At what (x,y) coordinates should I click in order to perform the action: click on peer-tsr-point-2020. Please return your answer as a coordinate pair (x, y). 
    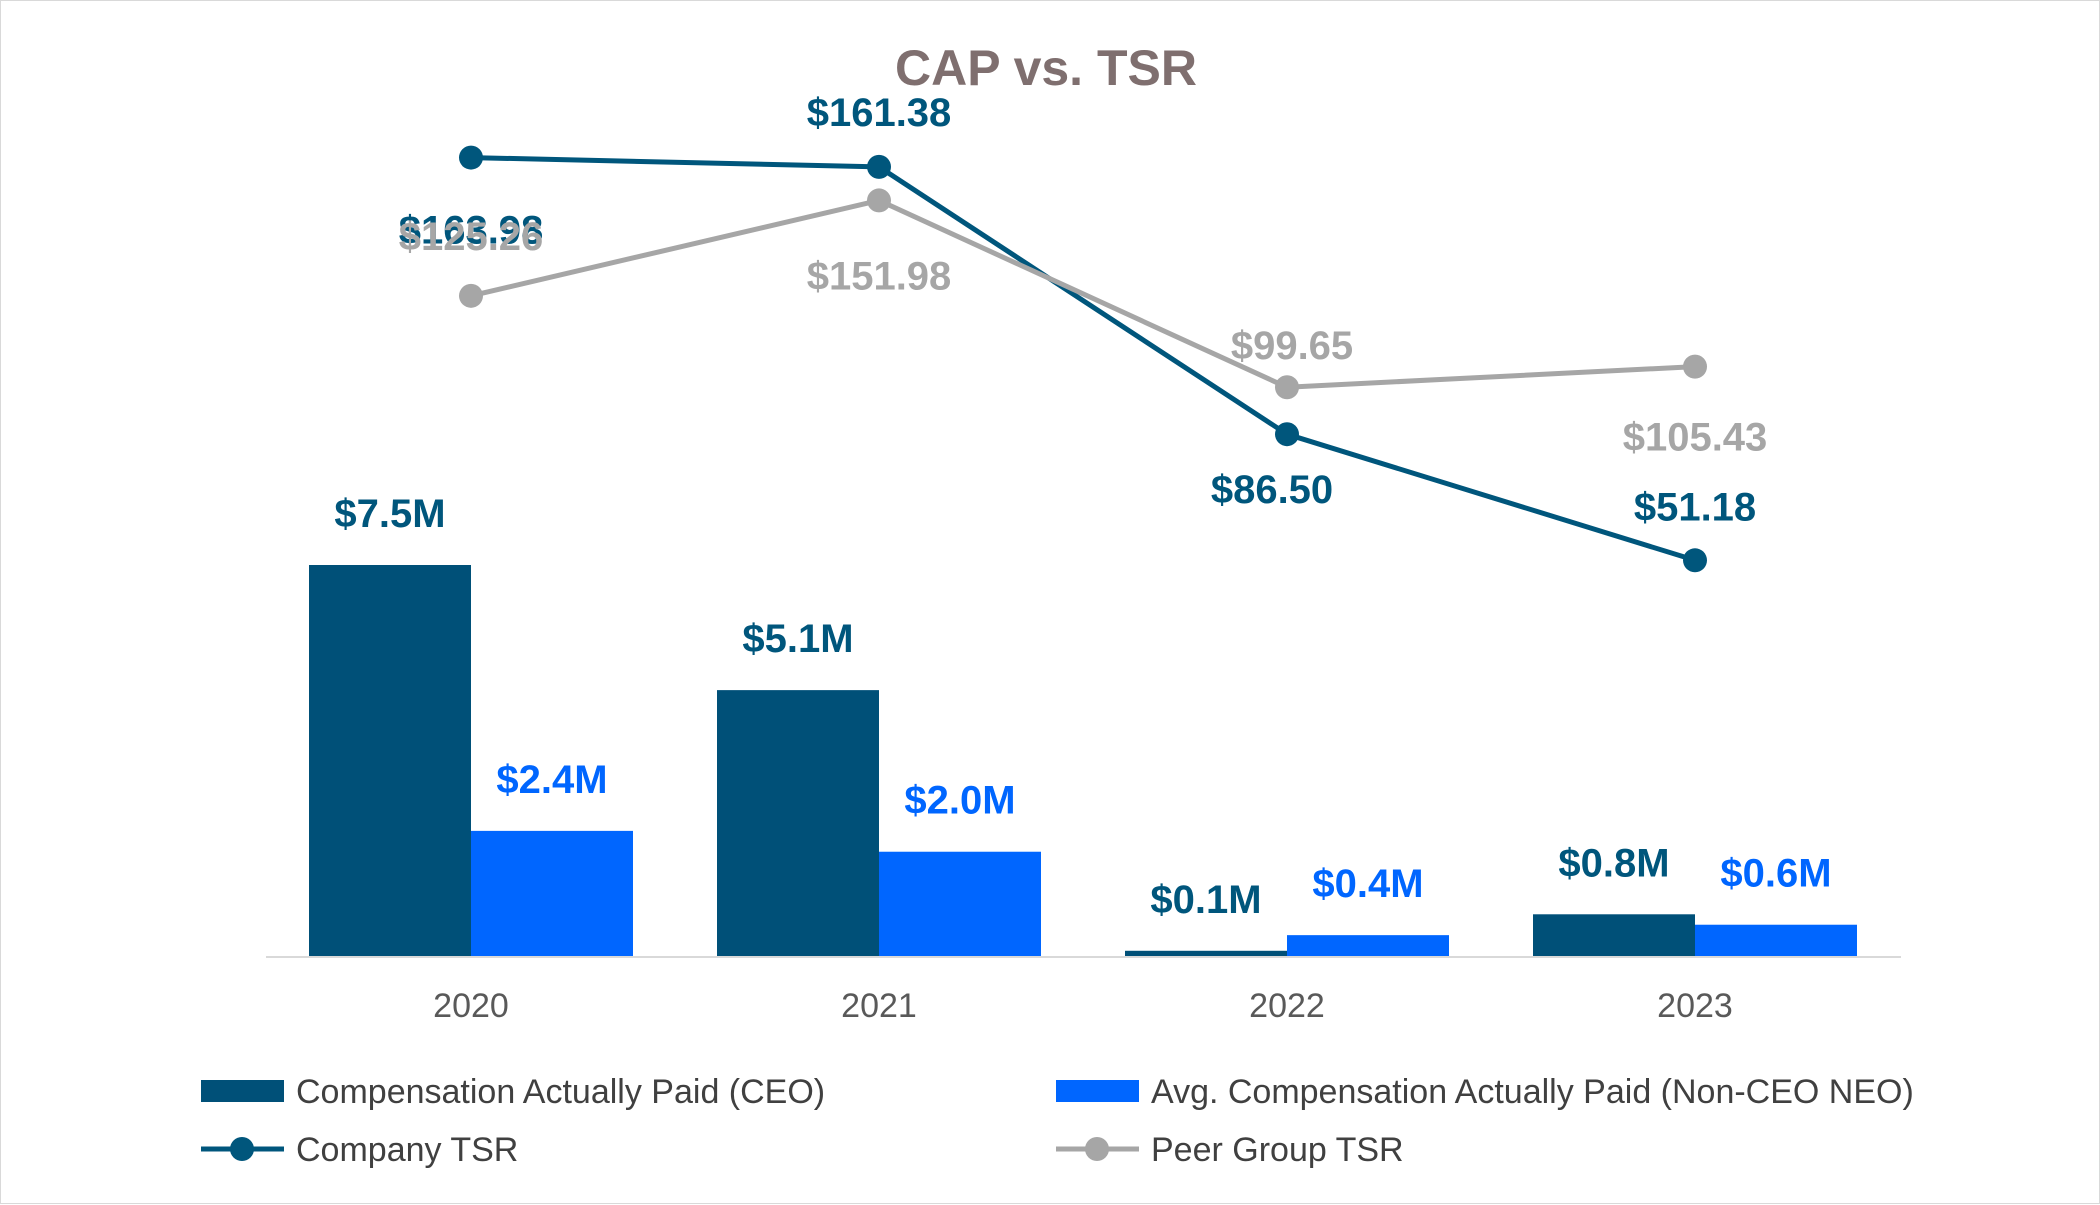
    Looking at the image, I should click on (471, 295).